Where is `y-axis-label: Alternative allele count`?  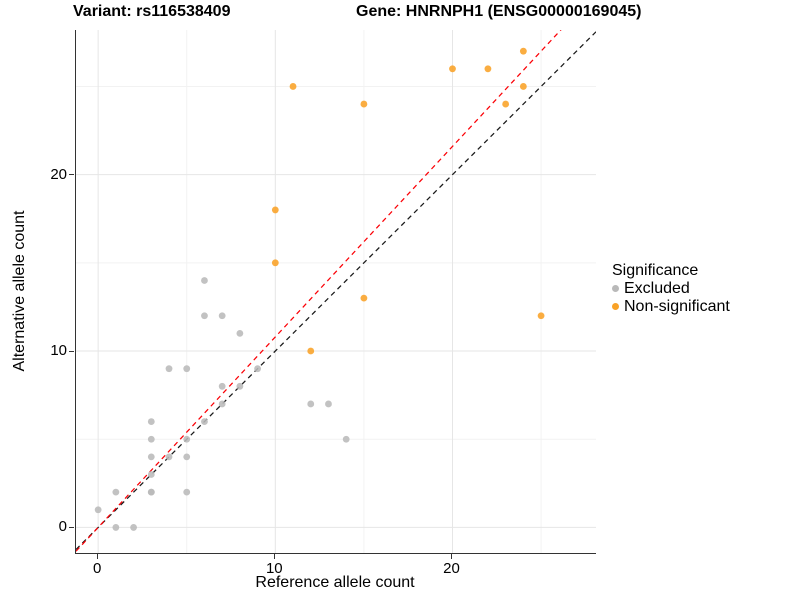
y-axis-label: Alternative allele count is located at coordinates (19, 291).